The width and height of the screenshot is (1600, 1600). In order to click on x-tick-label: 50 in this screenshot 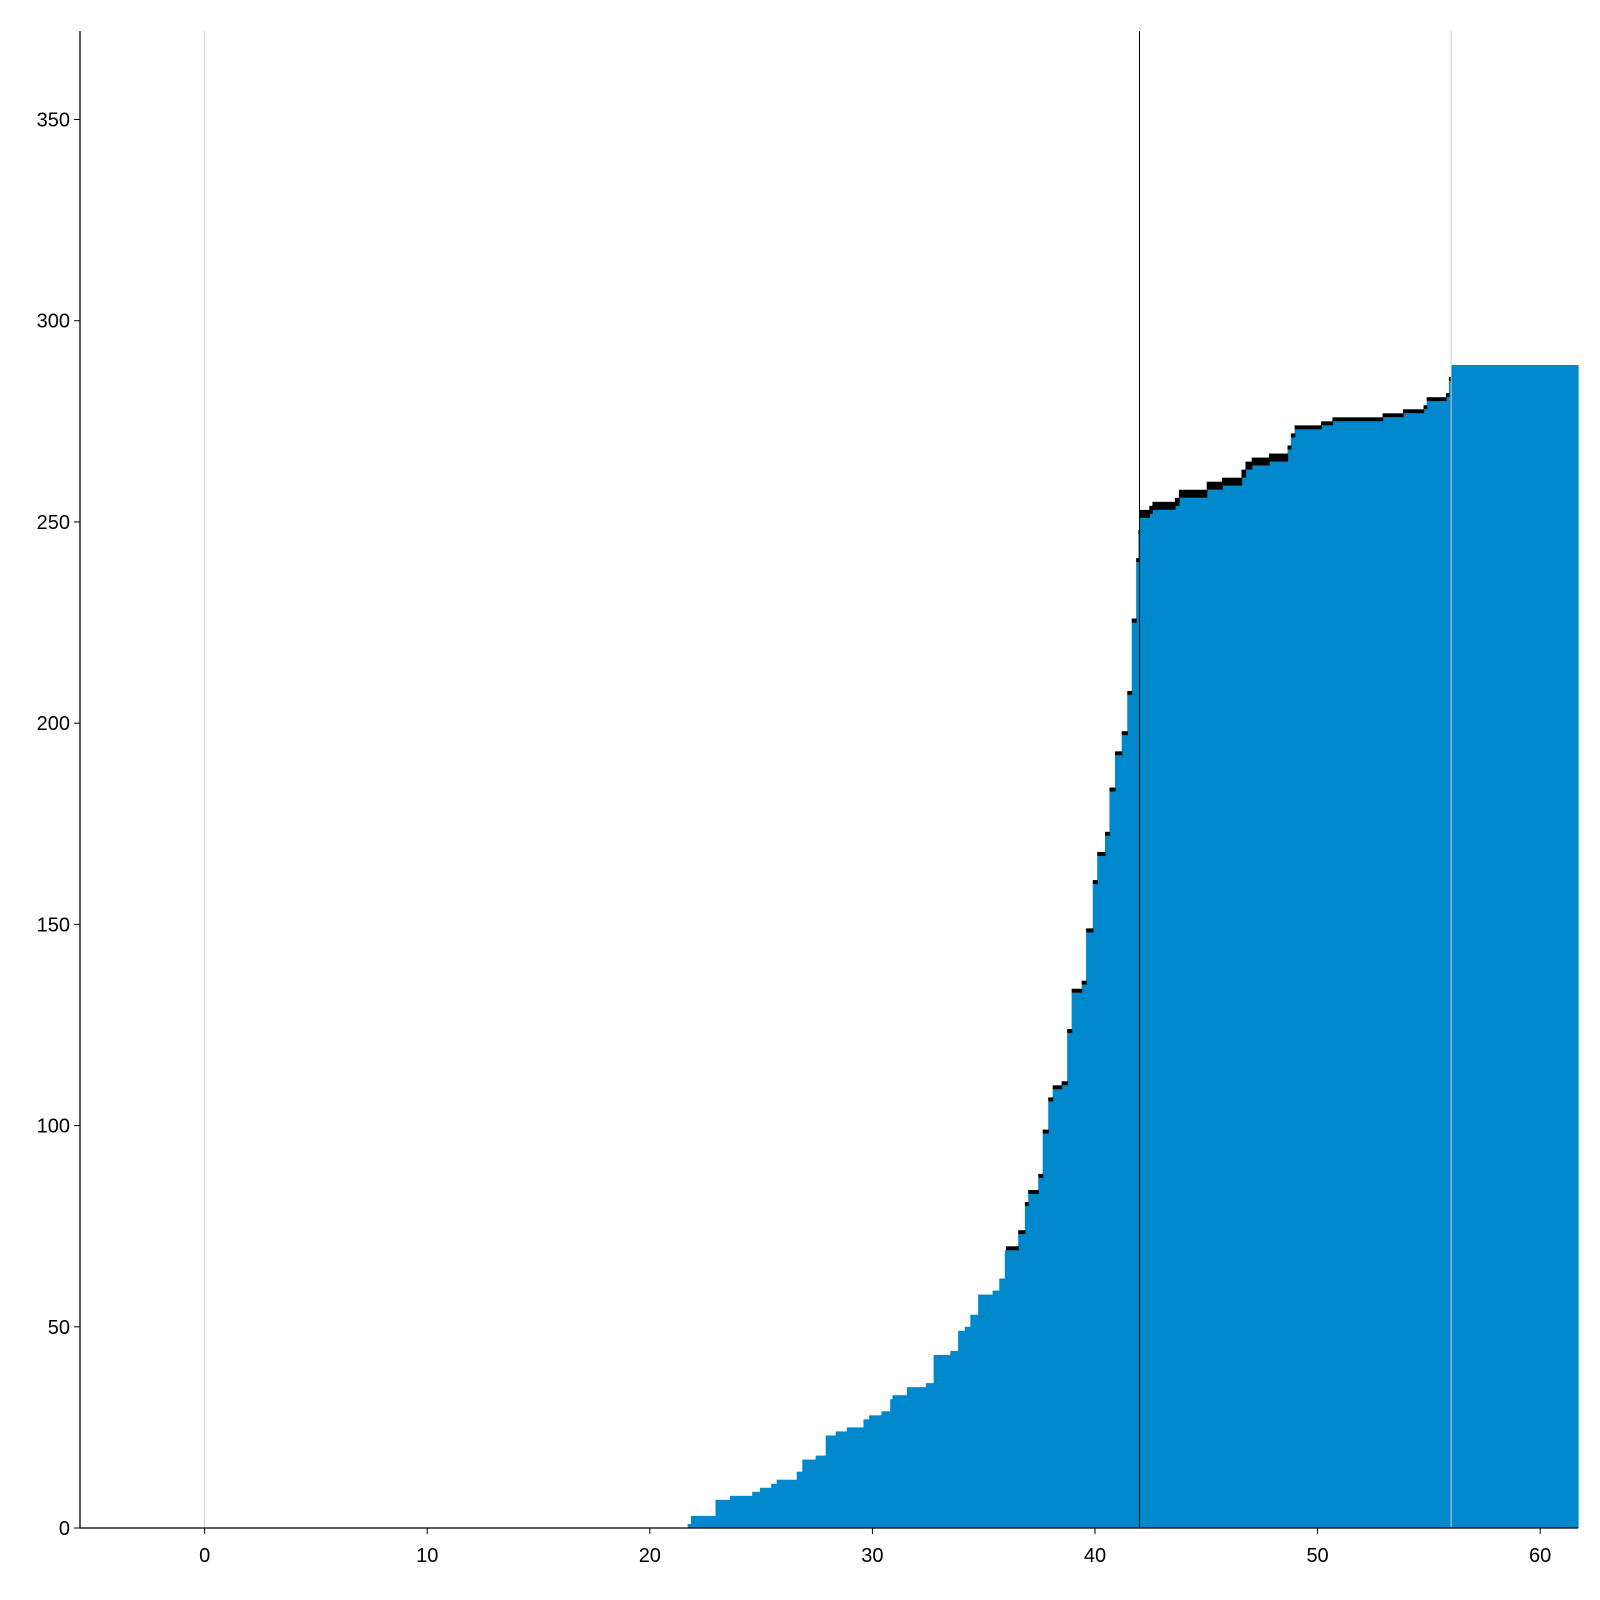, I will do `click(1317, 1556)`.